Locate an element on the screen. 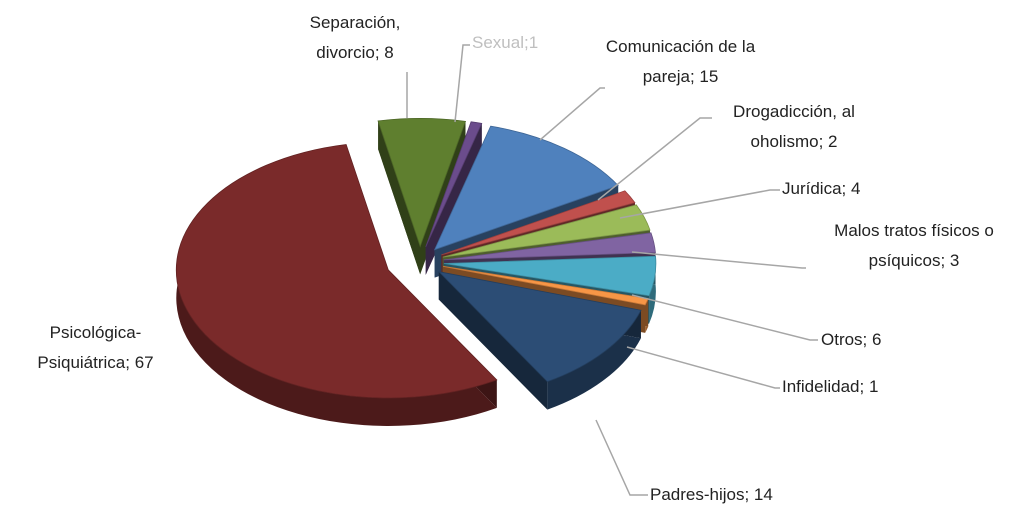  data-label: Comunicación de la pareja; 15 is located at coordinates (680, 61).